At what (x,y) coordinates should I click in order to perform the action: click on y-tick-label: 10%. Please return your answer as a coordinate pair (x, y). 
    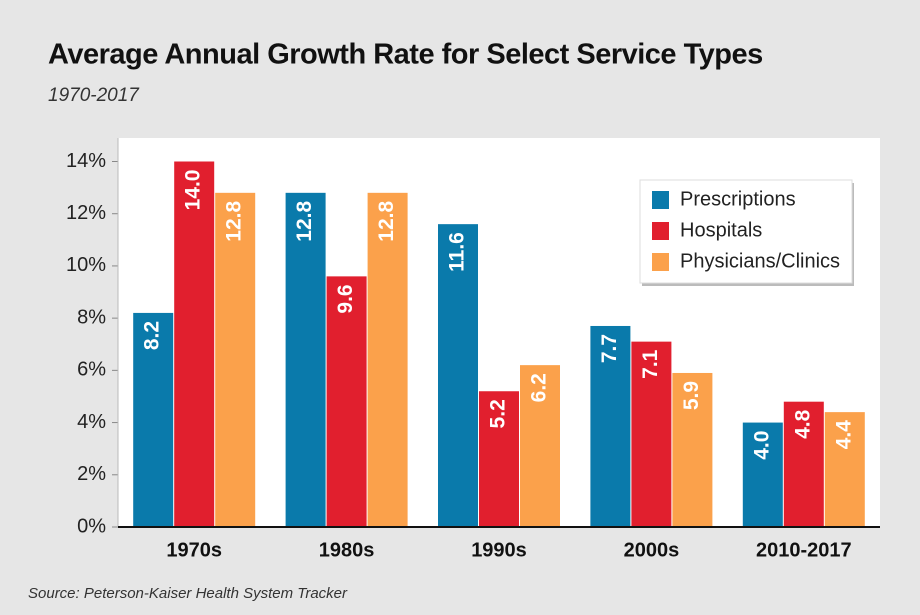
    Looking at the image, I should click on (86, 265).